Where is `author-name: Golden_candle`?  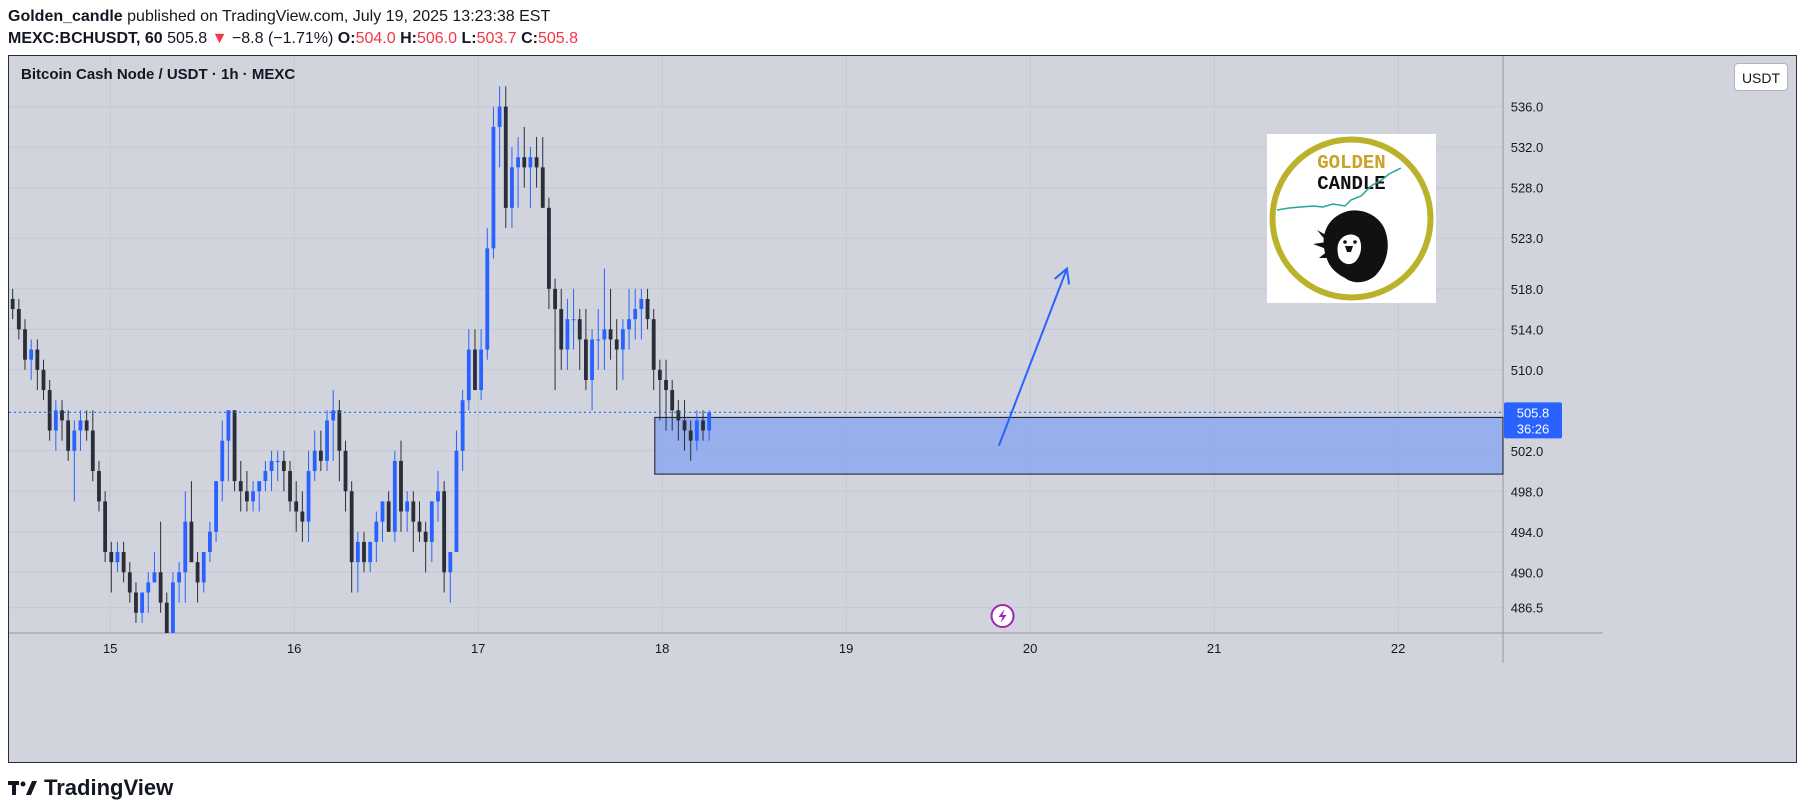 author-name: Golden_candle is located at coordinates (65, 16).